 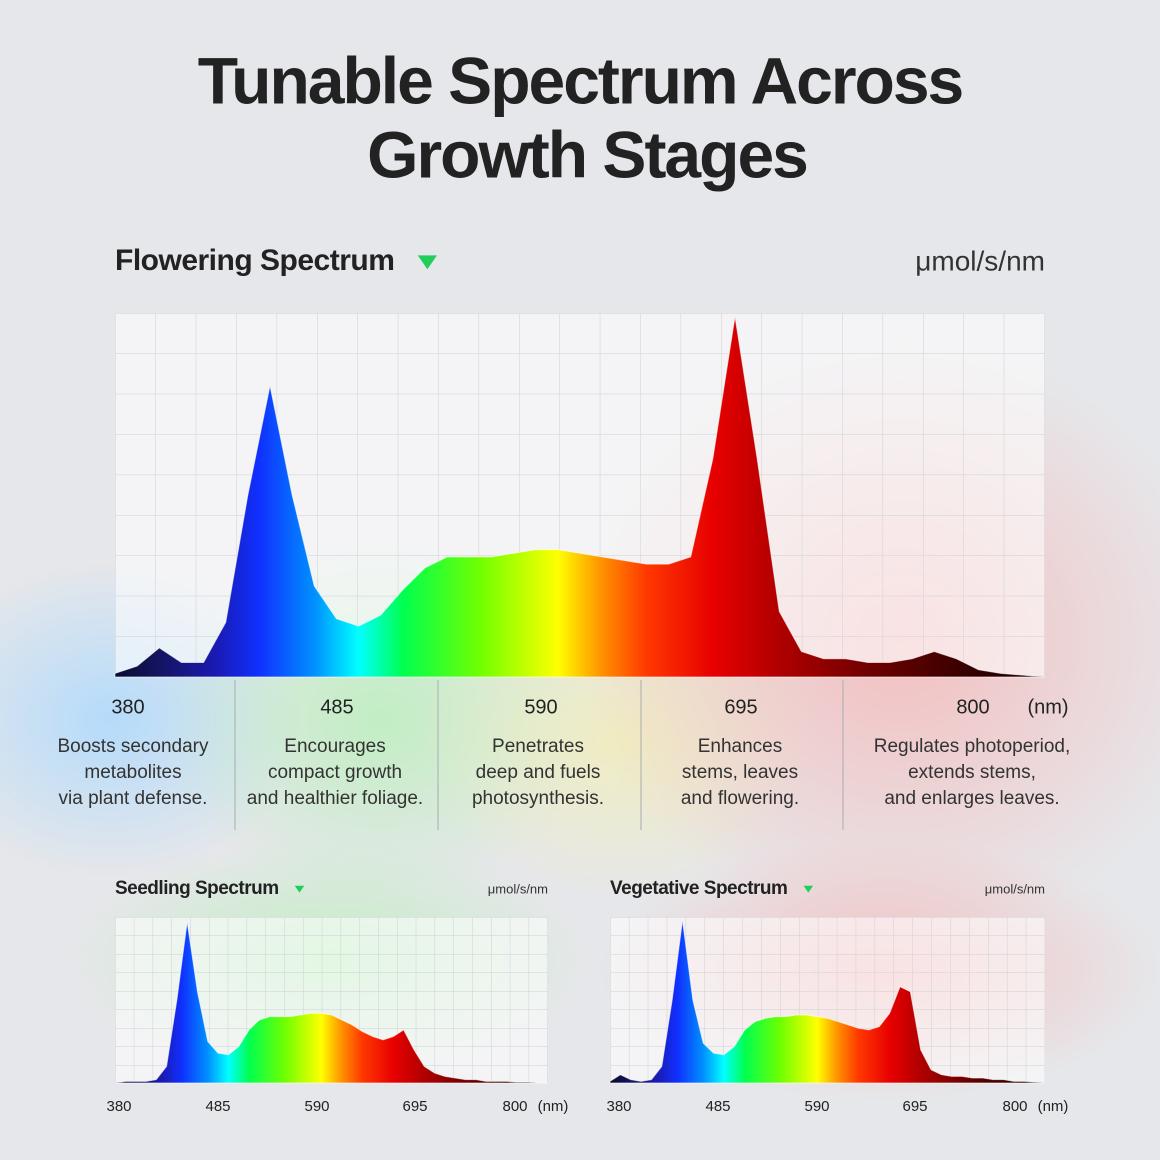 I want to click on annotation: extends stems,, so click(x=972, y=772).